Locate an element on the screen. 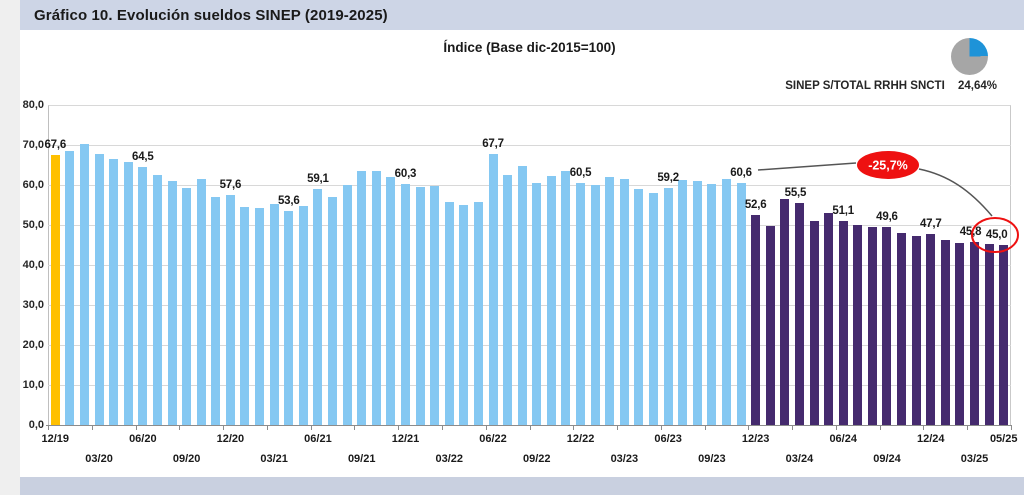  bar-value-label-06-23: 59,2 is located at coordinates (668, 178).